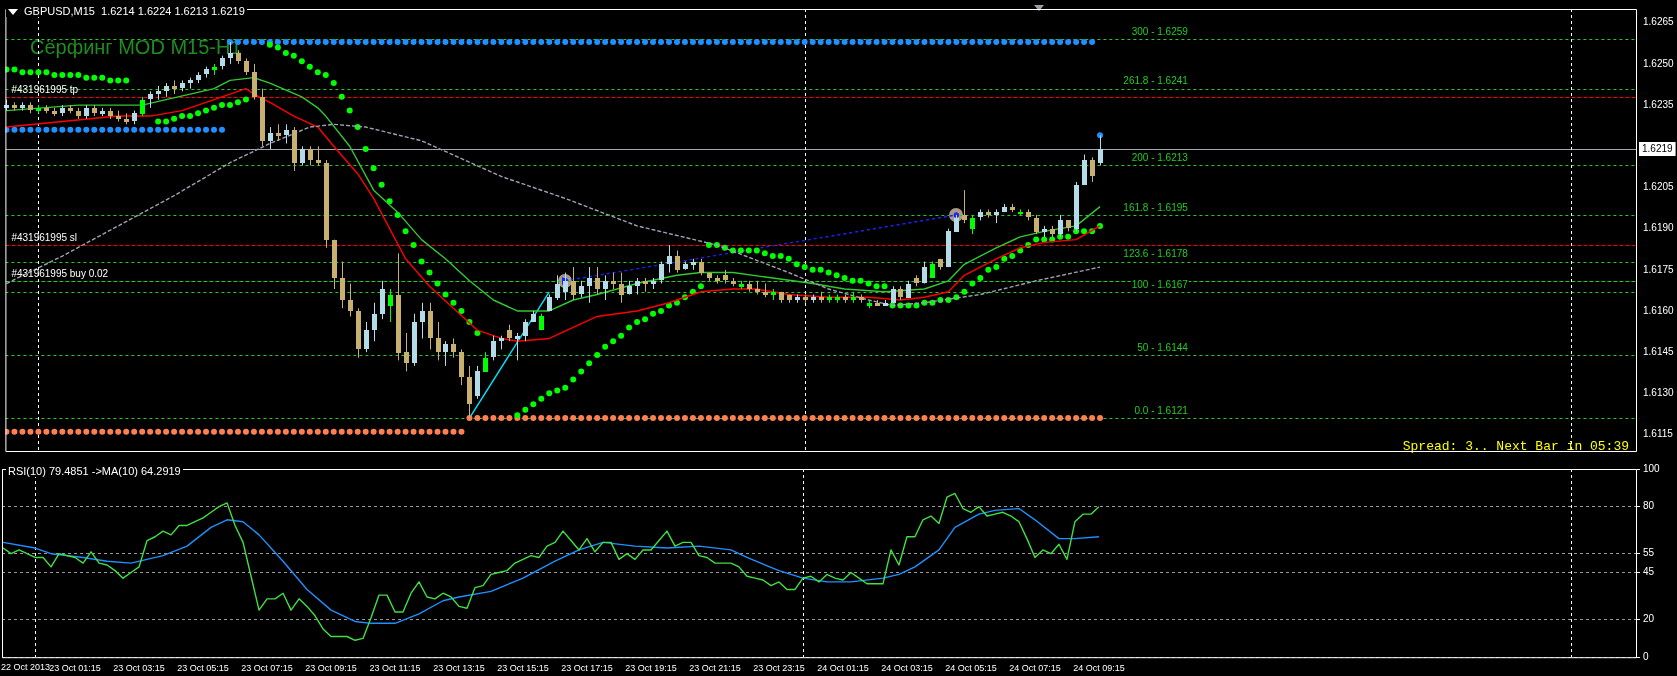 This screenshot has width=1677, height=676. What do you see at coordinates (1658, 434) in the screenshot?
I see `y-tick-label: 1.6115` at bounding box center [1658, 434].